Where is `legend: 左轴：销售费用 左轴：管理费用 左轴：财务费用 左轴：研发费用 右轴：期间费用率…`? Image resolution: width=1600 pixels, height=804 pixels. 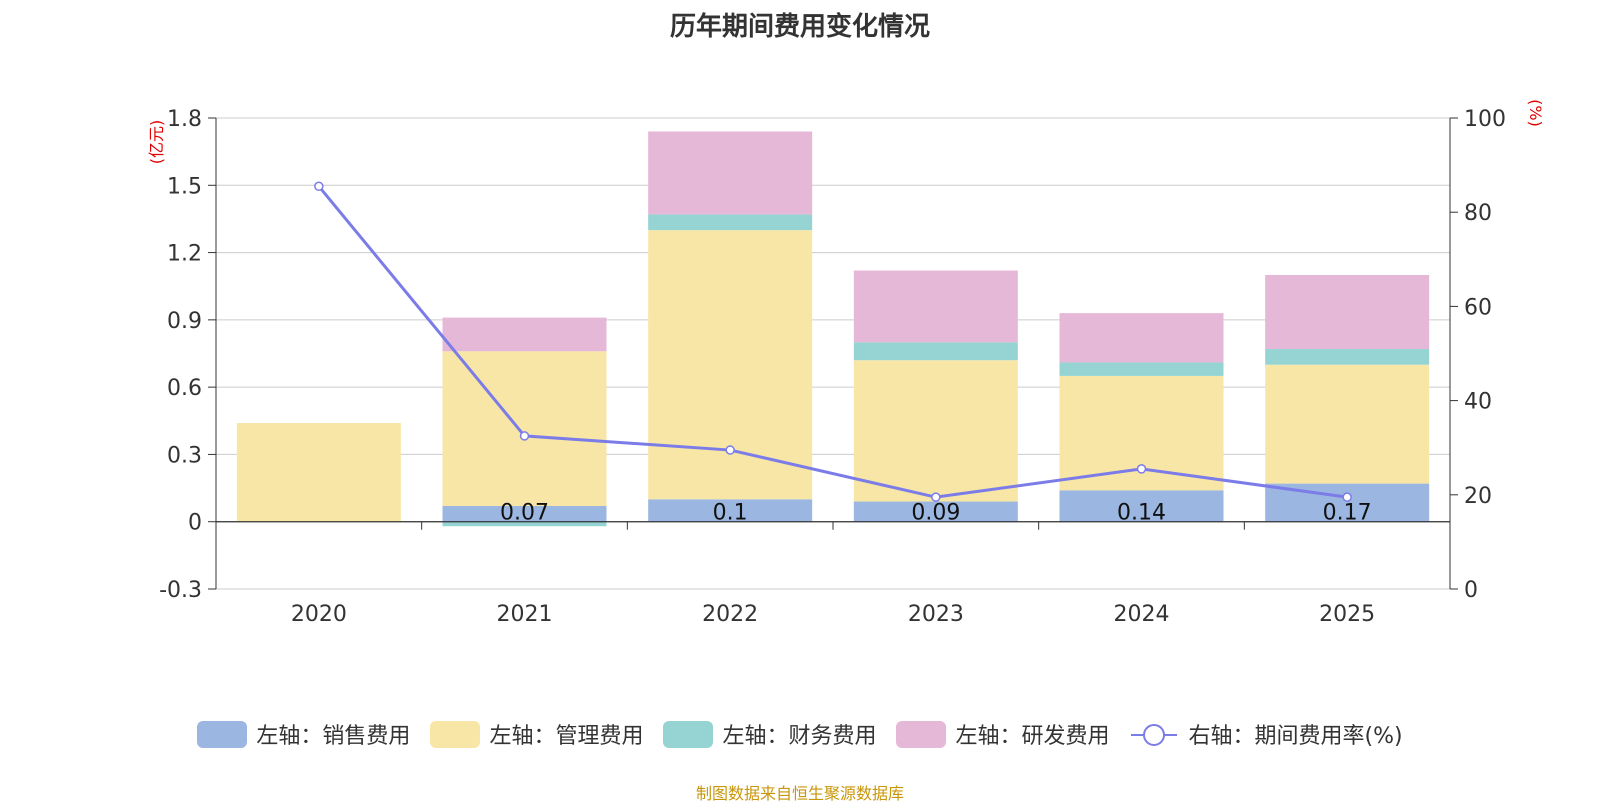 legend: 左轴：销售费用 左轴：管理费用 左轴：财务费用 左轴：研发费用 右轴：期间费用率… is located at coordinates (800, 734).